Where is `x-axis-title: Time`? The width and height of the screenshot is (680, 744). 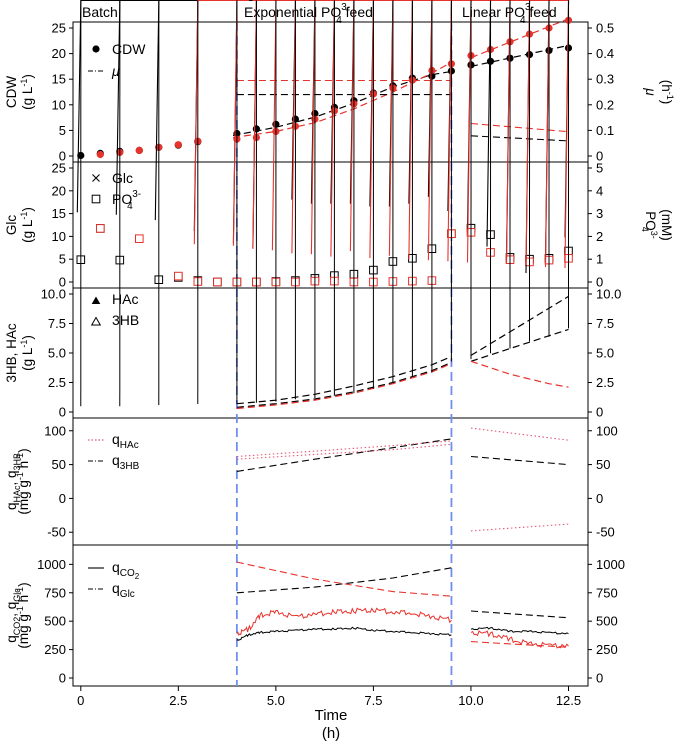
x-axis-title: Time is located at coordinates (331, 715).